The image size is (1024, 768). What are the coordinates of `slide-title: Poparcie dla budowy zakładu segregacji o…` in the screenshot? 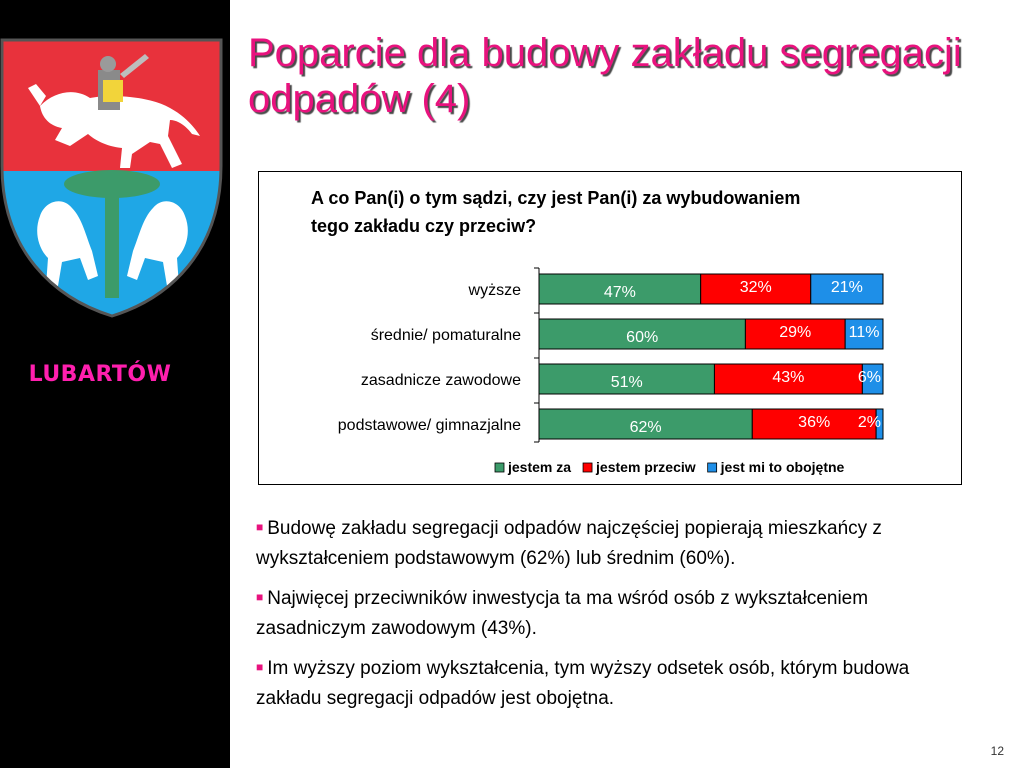 It's located at (605, 76).